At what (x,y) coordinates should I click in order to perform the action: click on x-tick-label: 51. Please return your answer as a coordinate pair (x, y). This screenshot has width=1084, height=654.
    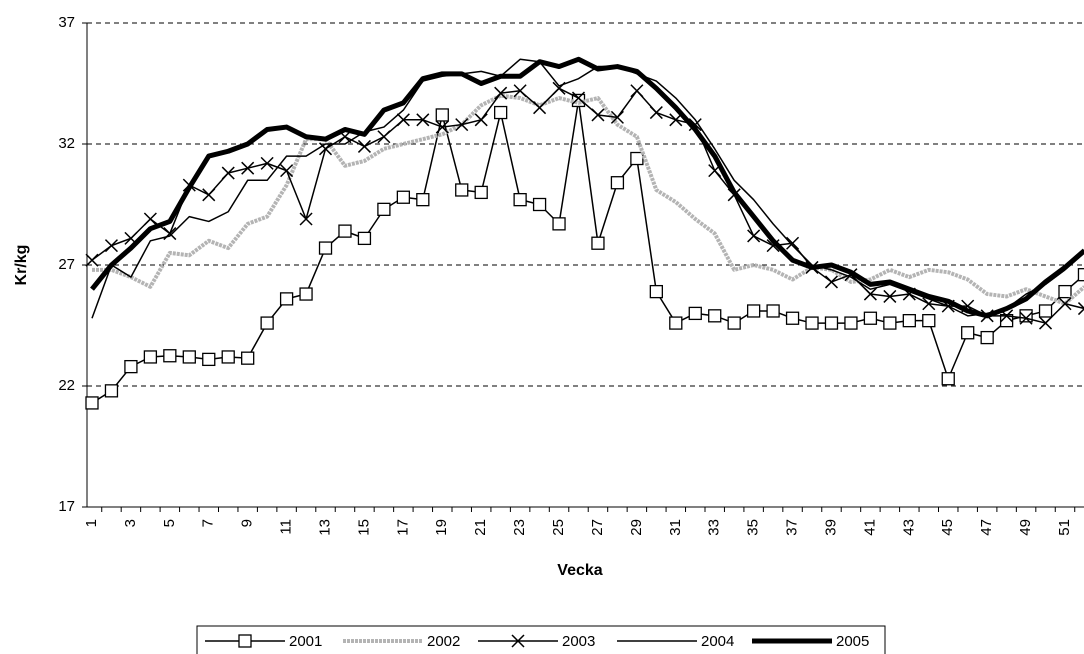
    Looking at the image, I should click on (1064, 527).